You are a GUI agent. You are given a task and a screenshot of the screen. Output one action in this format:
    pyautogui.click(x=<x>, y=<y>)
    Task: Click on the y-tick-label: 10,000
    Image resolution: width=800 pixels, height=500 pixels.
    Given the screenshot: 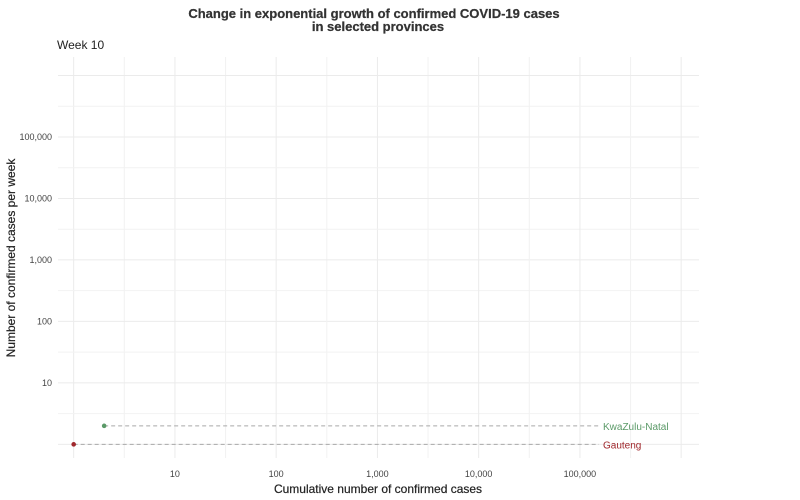 What is the action you would take?
    pyautogui.click(x=38, y=198)
    